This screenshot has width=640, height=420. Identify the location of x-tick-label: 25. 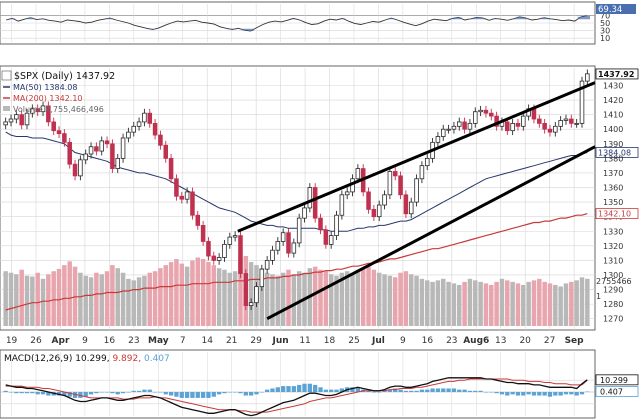
(353, 341).